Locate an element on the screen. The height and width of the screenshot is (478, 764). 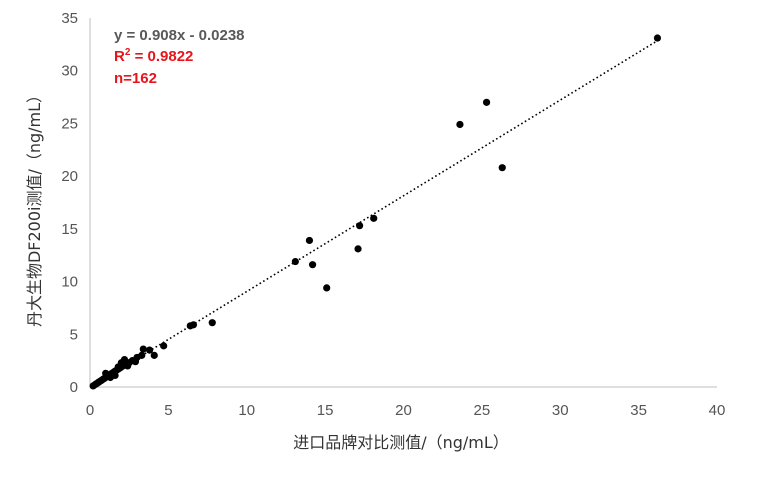
y-axis-title: 丹大生物DF200i测值/（ng/mL） is located at coordinates (34, 207).